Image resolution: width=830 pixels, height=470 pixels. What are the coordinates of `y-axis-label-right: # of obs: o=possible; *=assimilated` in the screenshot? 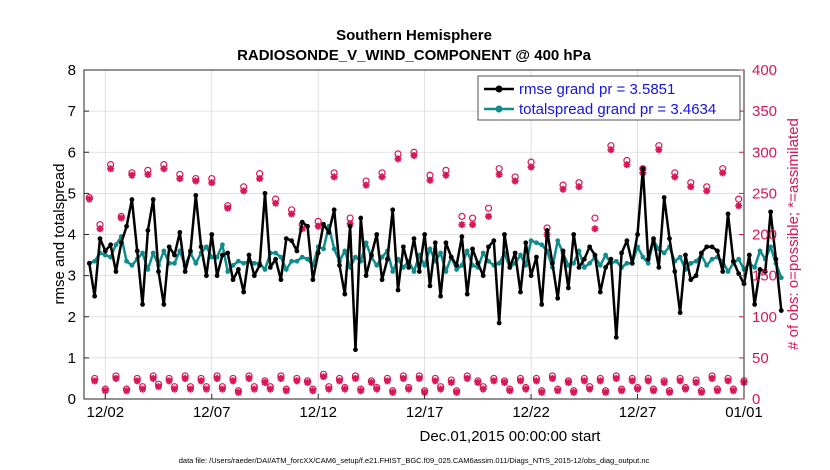 It's located at (793, 234).